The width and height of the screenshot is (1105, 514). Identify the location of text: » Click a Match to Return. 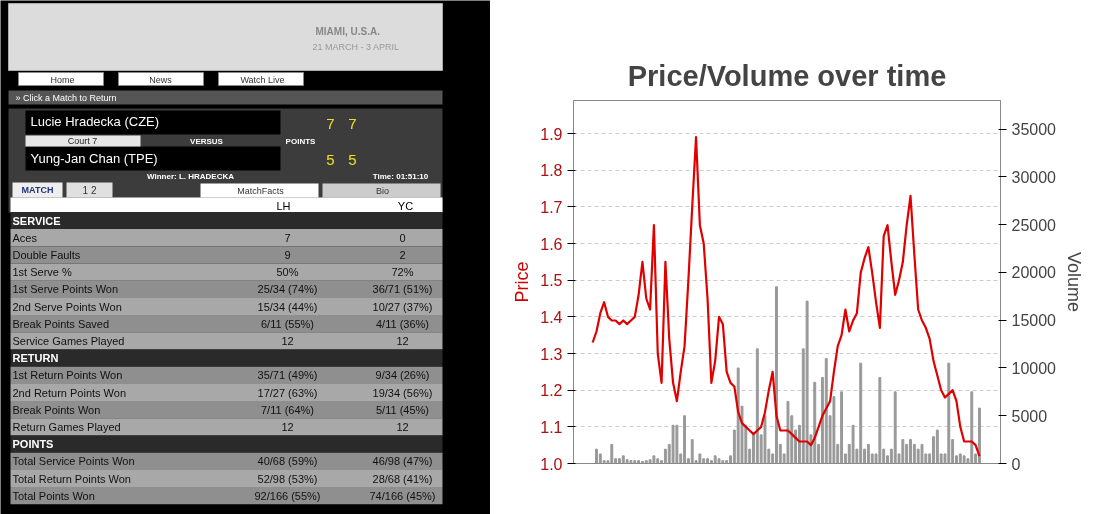
(66, 97).